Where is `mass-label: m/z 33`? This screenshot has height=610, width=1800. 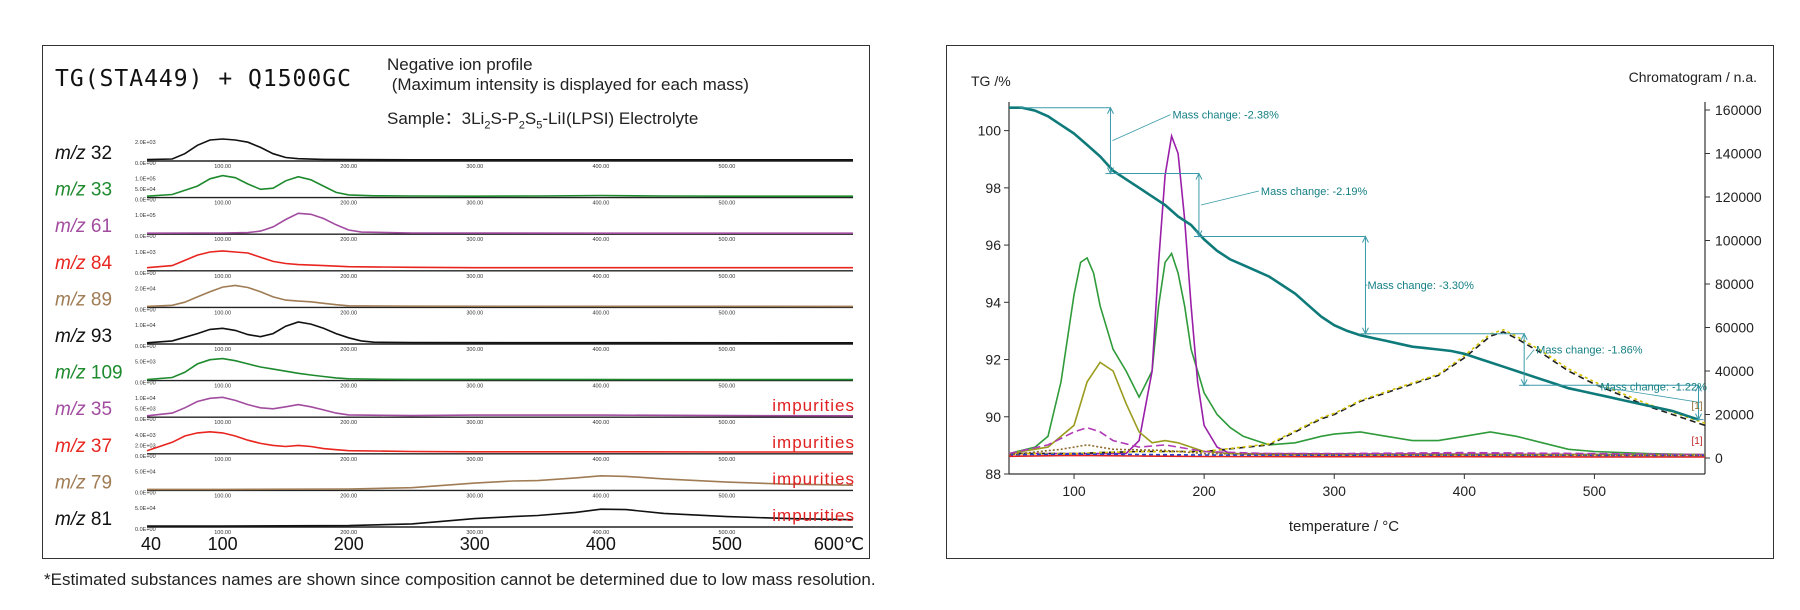
mass-label: m/z 33 is located at coordinates (83, 190).